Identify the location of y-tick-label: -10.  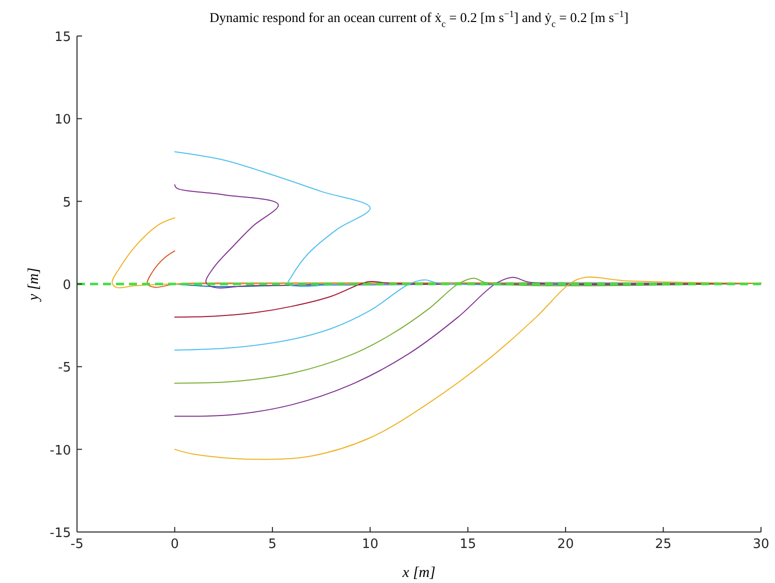
(60, 450).